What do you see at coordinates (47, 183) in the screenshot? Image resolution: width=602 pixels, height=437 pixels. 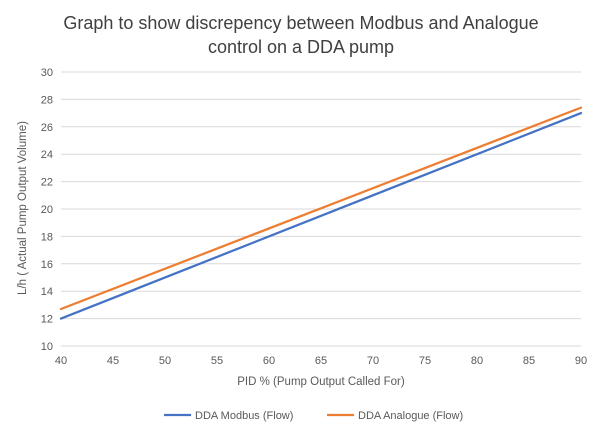 I see `y-tick-label: 22` at bounding box center [47, 183].